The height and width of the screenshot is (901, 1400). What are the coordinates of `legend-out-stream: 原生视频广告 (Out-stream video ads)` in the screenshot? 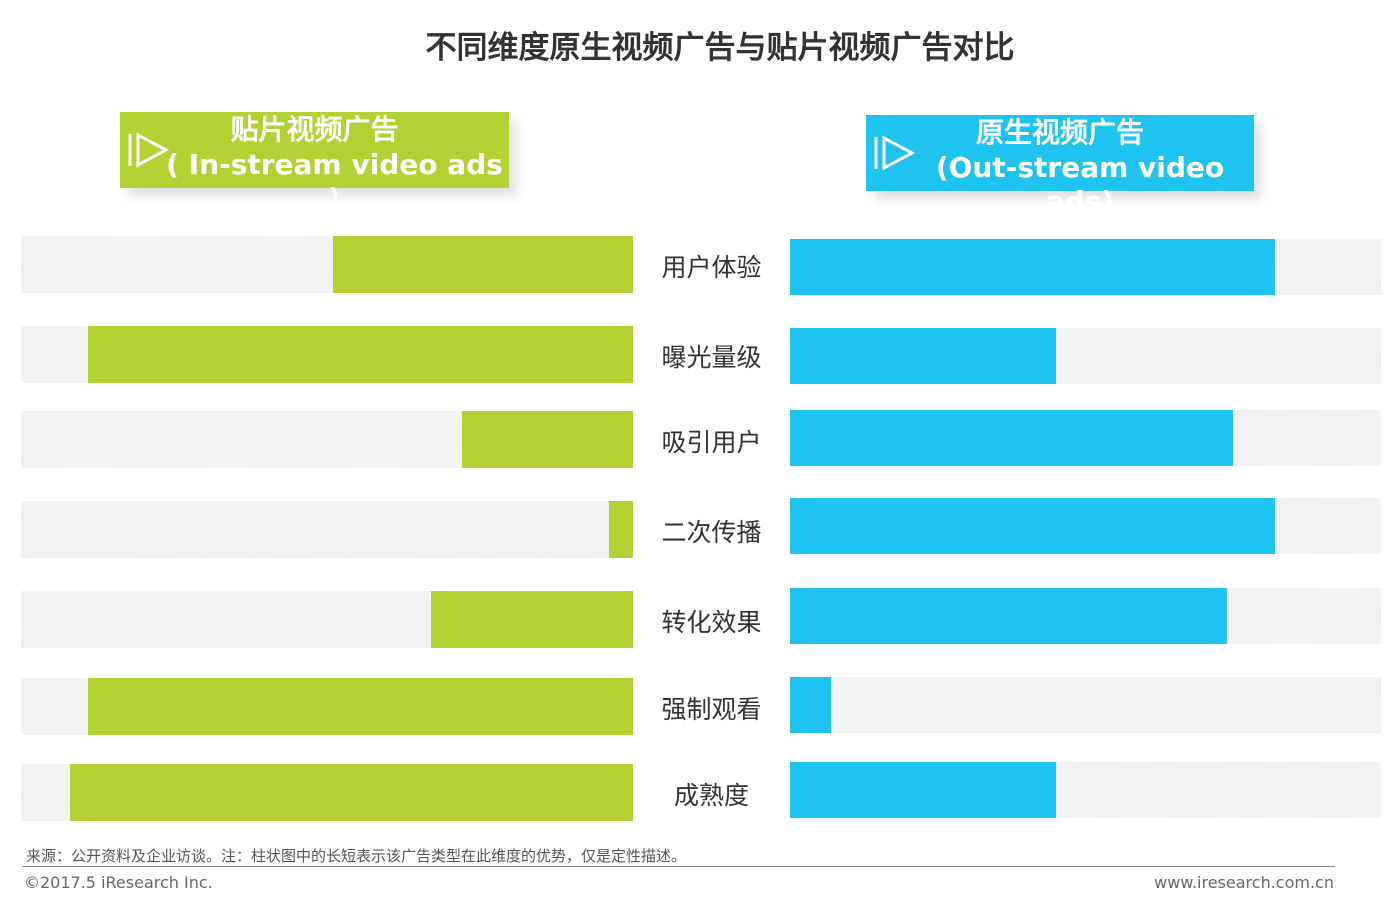 It's located at (1060, 166).